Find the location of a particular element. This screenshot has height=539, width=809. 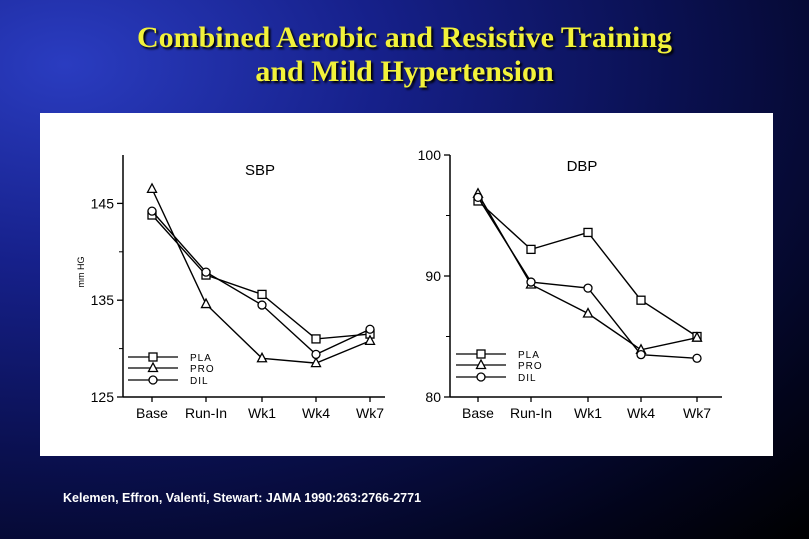

slide-title-line1: Combined Aerobic and Resistive Training is located at coordinates (404, 37).